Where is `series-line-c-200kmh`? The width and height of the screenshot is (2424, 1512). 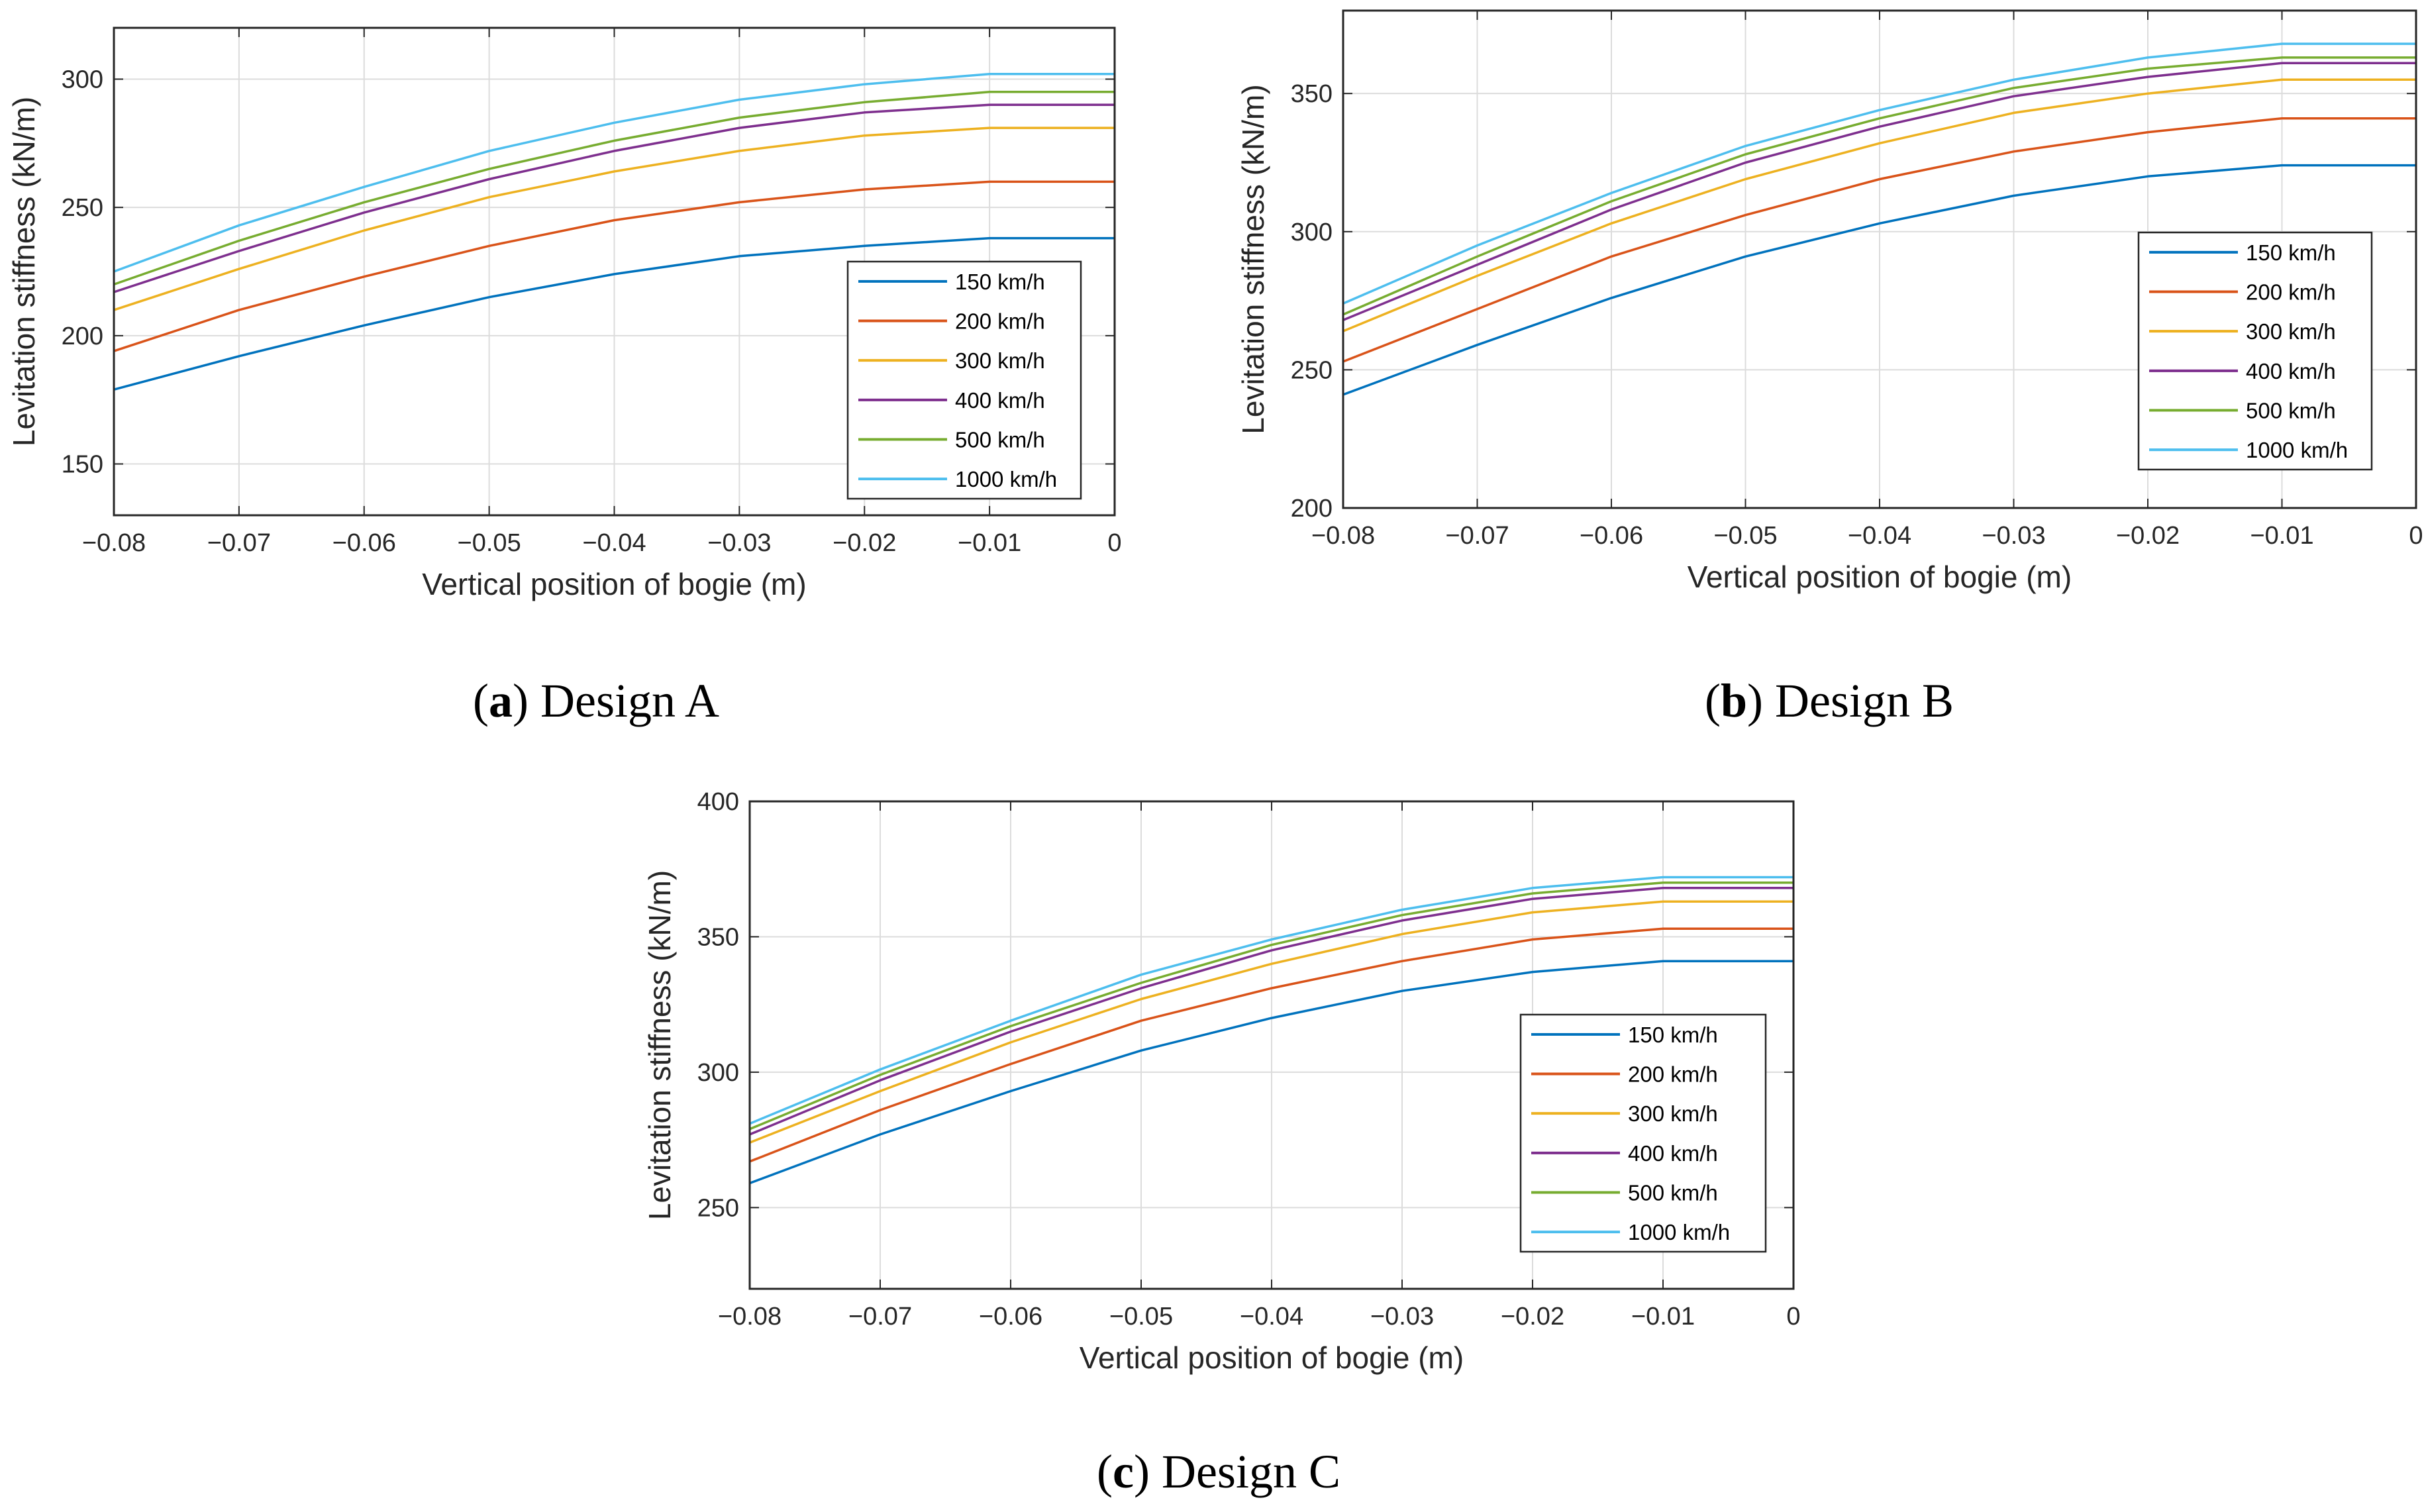
series-line-c-200kmh is located at coordinates (1271, 1045).